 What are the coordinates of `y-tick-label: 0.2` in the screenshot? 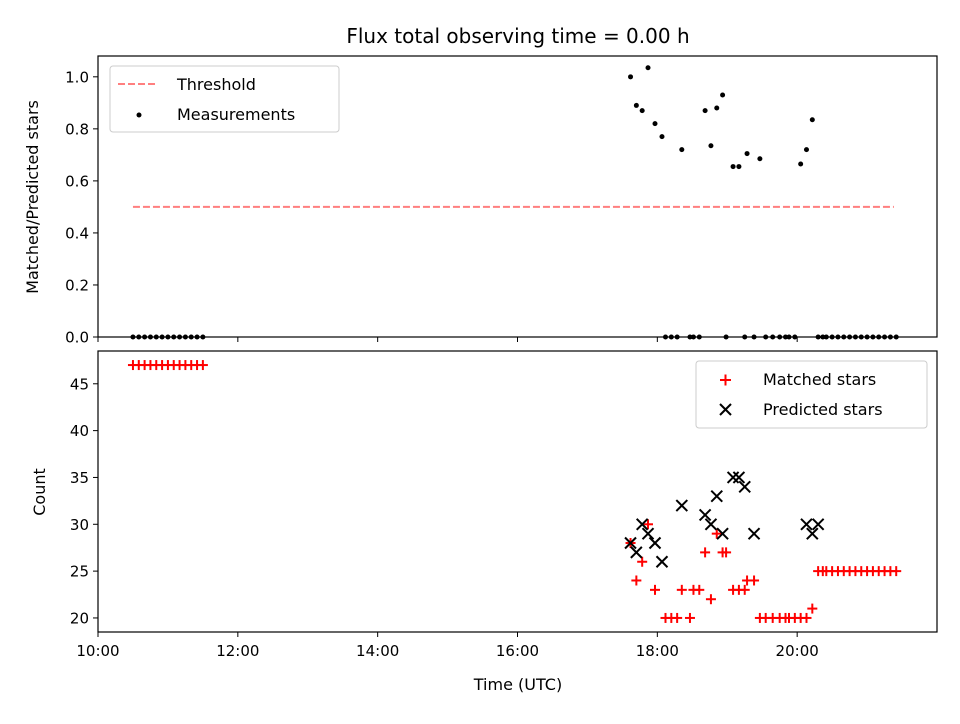 It's located at (77, 285).